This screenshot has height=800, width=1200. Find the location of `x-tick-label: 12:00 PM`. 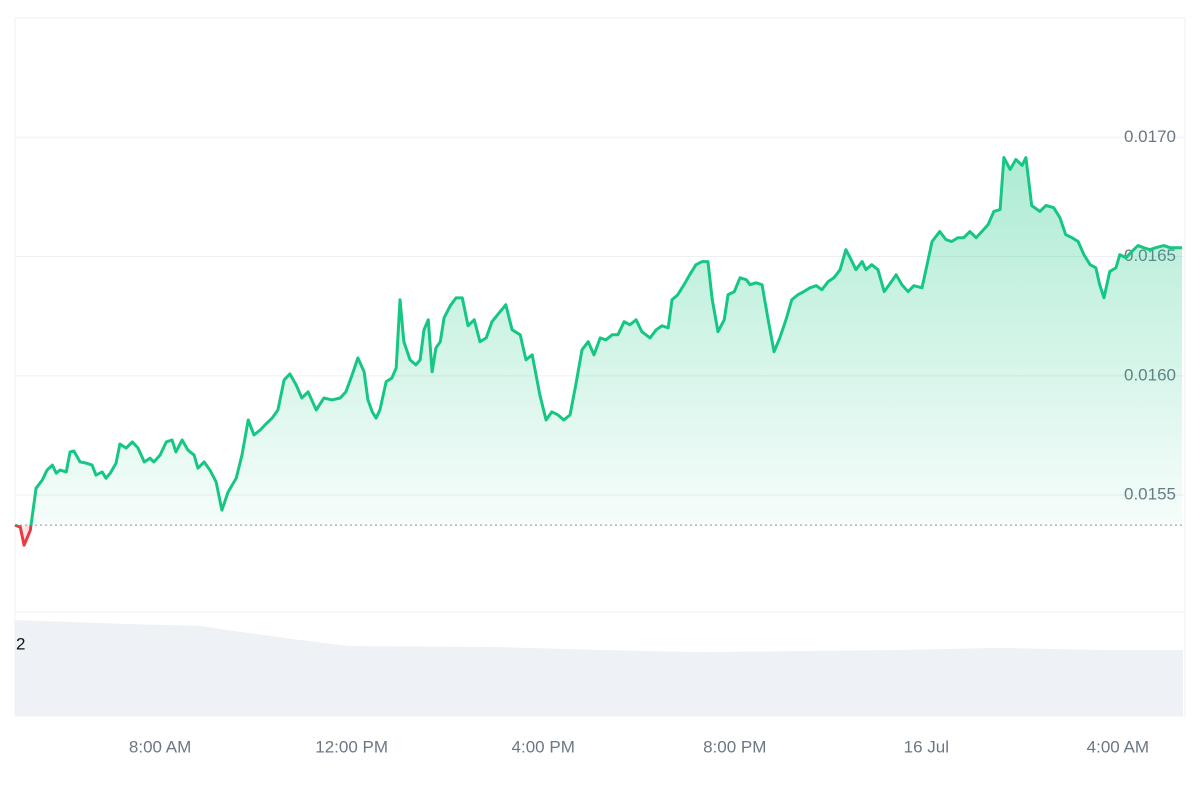

x-tick-label: 12:00 PM is located at coordinates (351, 746).